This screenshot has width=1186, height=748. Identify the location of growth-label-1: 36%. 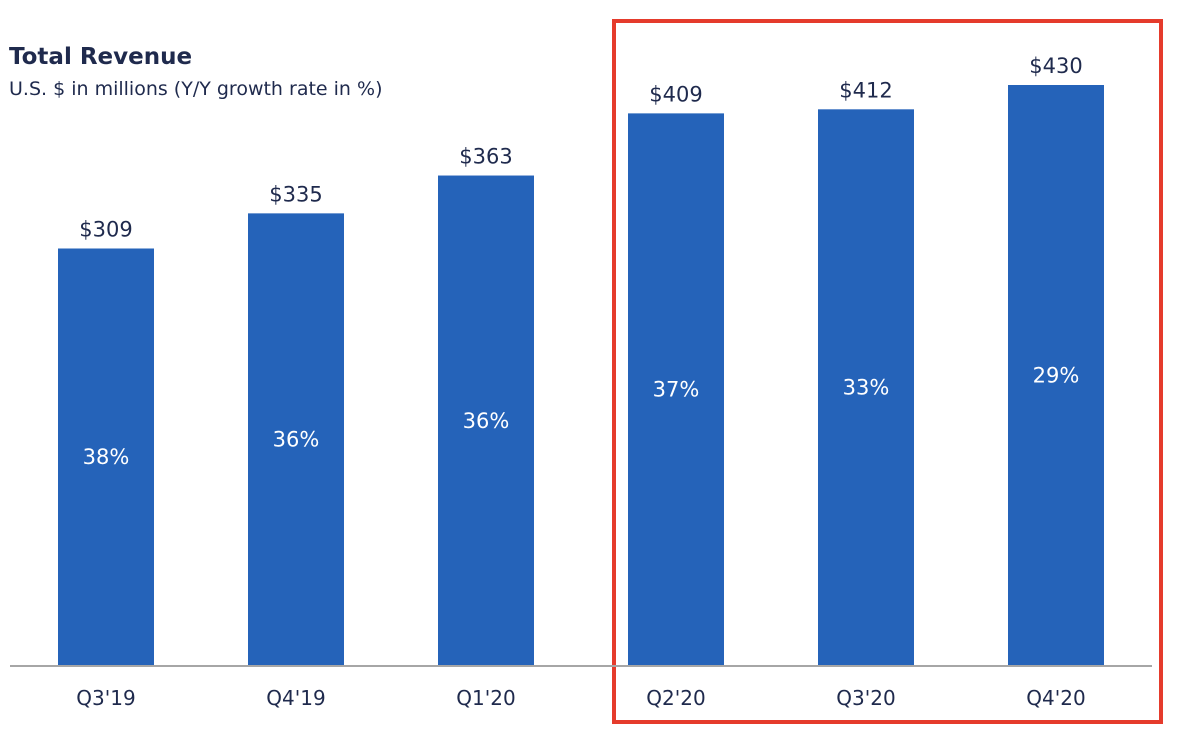
(296, 440).